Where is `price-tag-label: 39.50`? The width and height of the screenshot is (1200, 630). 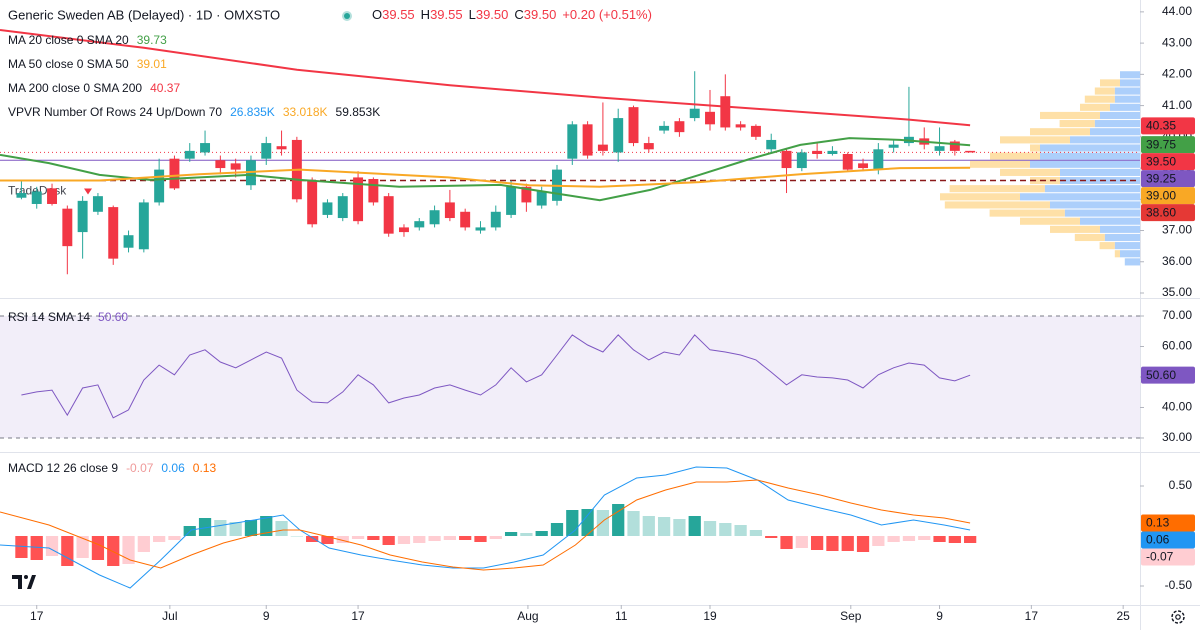 price-tag-label: 39.50 is located at coordinates (1161, 161).